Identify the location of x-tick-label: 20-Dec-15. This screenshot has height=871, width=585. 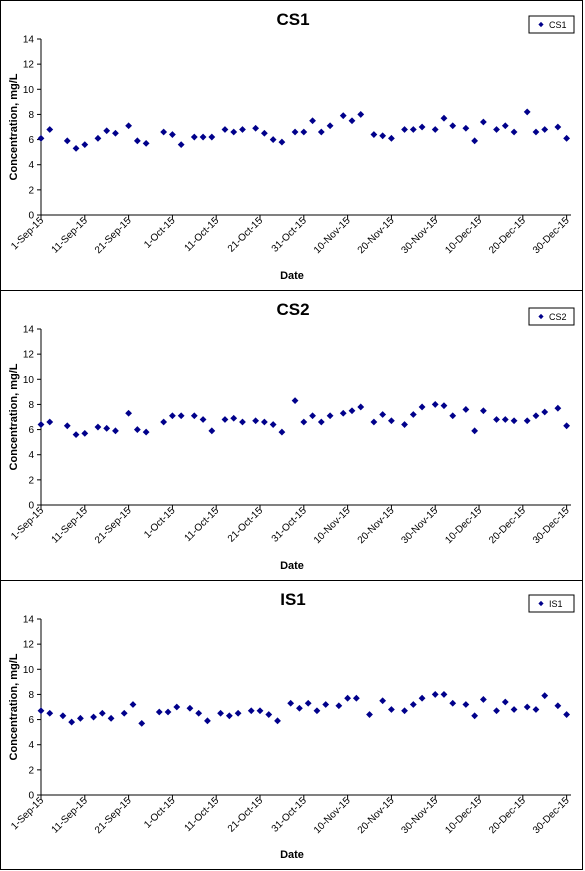
(507, 525).